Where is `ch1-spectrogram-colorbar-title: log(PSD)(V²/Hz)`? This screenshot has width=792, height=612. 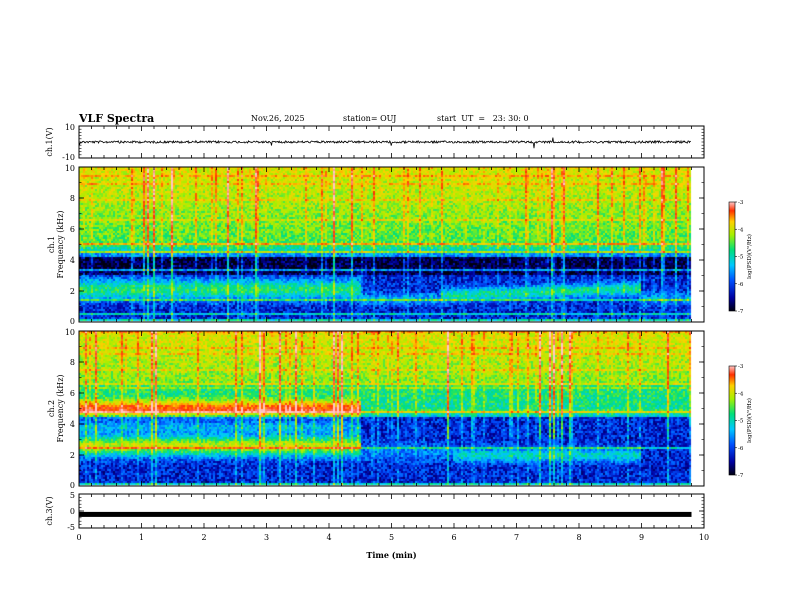
ch1-spectrogram-colorbar-title: log(PSD)(V²/Hz) is located at coordinates (749, 256).